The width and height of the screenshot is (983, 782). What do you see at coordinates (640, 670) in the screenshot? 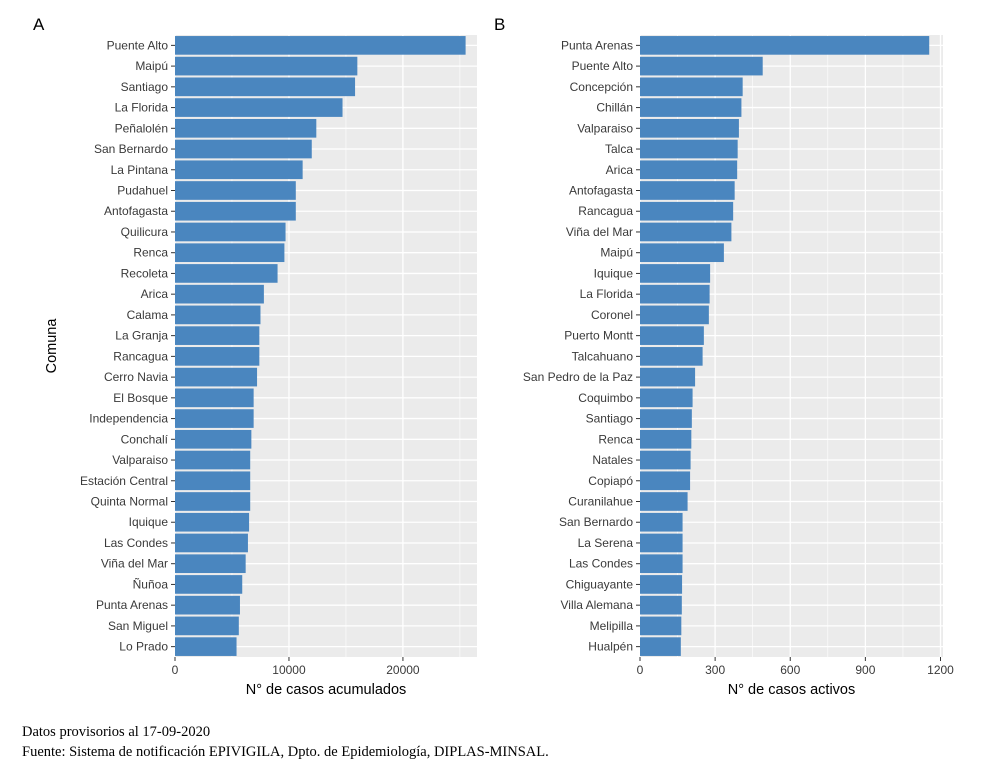
I see `panel-b-x-tick-label: 0` at bounding box center [640, 670].